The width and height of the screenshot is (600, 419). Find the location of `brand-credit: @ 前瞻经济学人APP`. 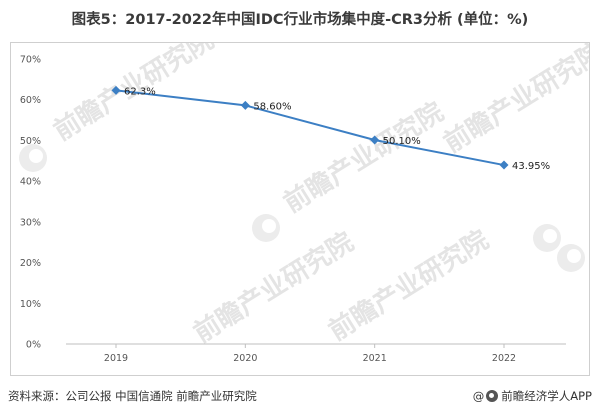

brand-credit: @ 前瞻经济学人APP is located at coordinates (532, 396).